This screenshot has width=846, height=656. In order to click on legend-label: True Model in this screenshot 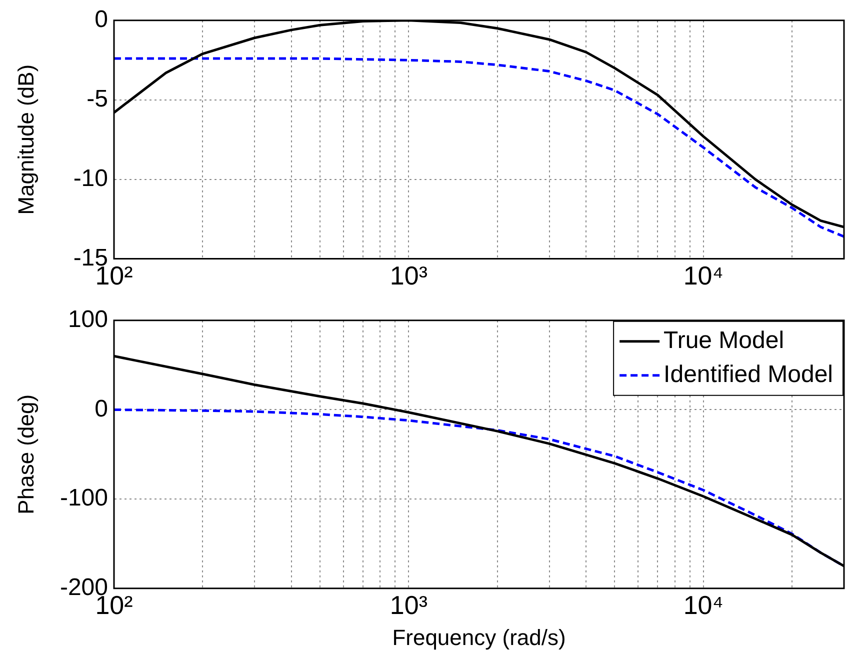, I will do `click(724, 340)`.